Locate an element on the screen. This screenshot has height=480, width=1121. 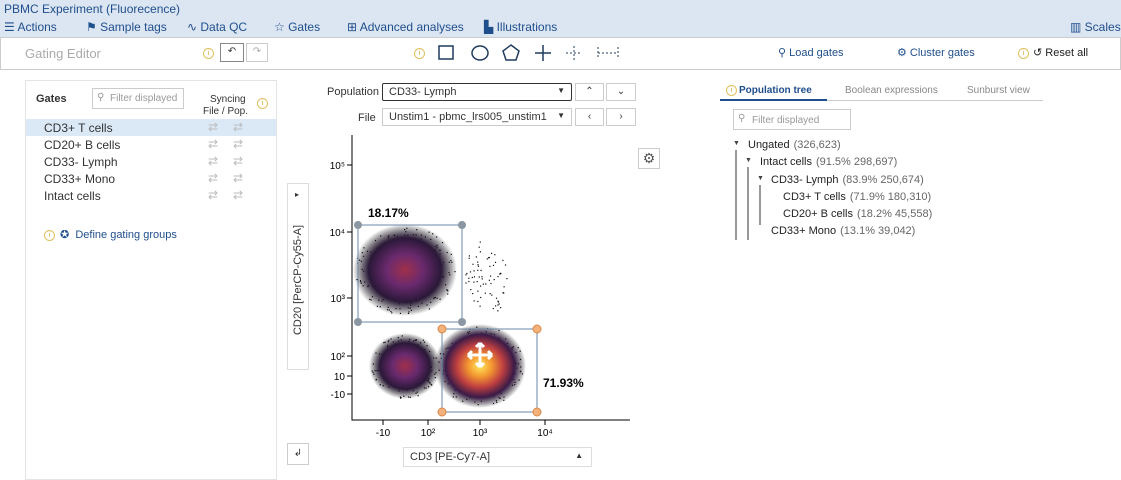
button-label: Reset all is located at coordinates (1067, 53).